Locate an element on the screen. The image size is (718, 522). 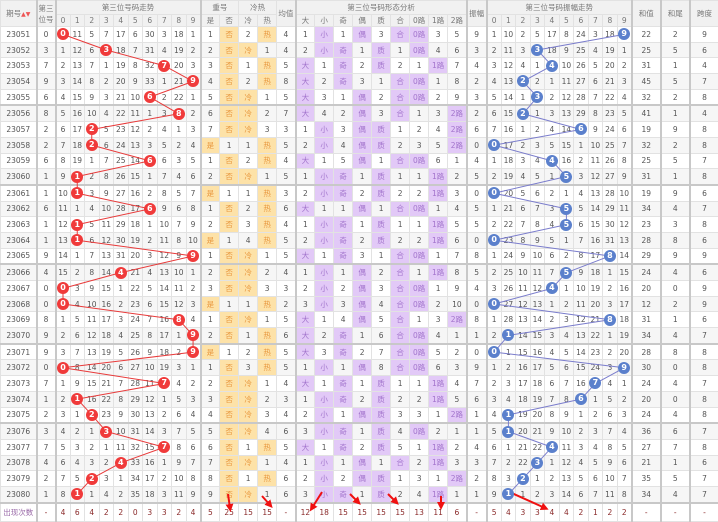
repeat-yes-cell: 5 is located at coordinates (210, 97).